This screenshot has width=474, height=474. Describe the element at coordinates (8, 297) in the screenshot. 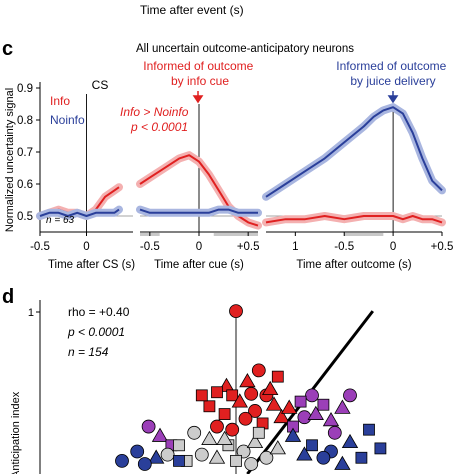

I see `panel-d-letter: d` at that location.